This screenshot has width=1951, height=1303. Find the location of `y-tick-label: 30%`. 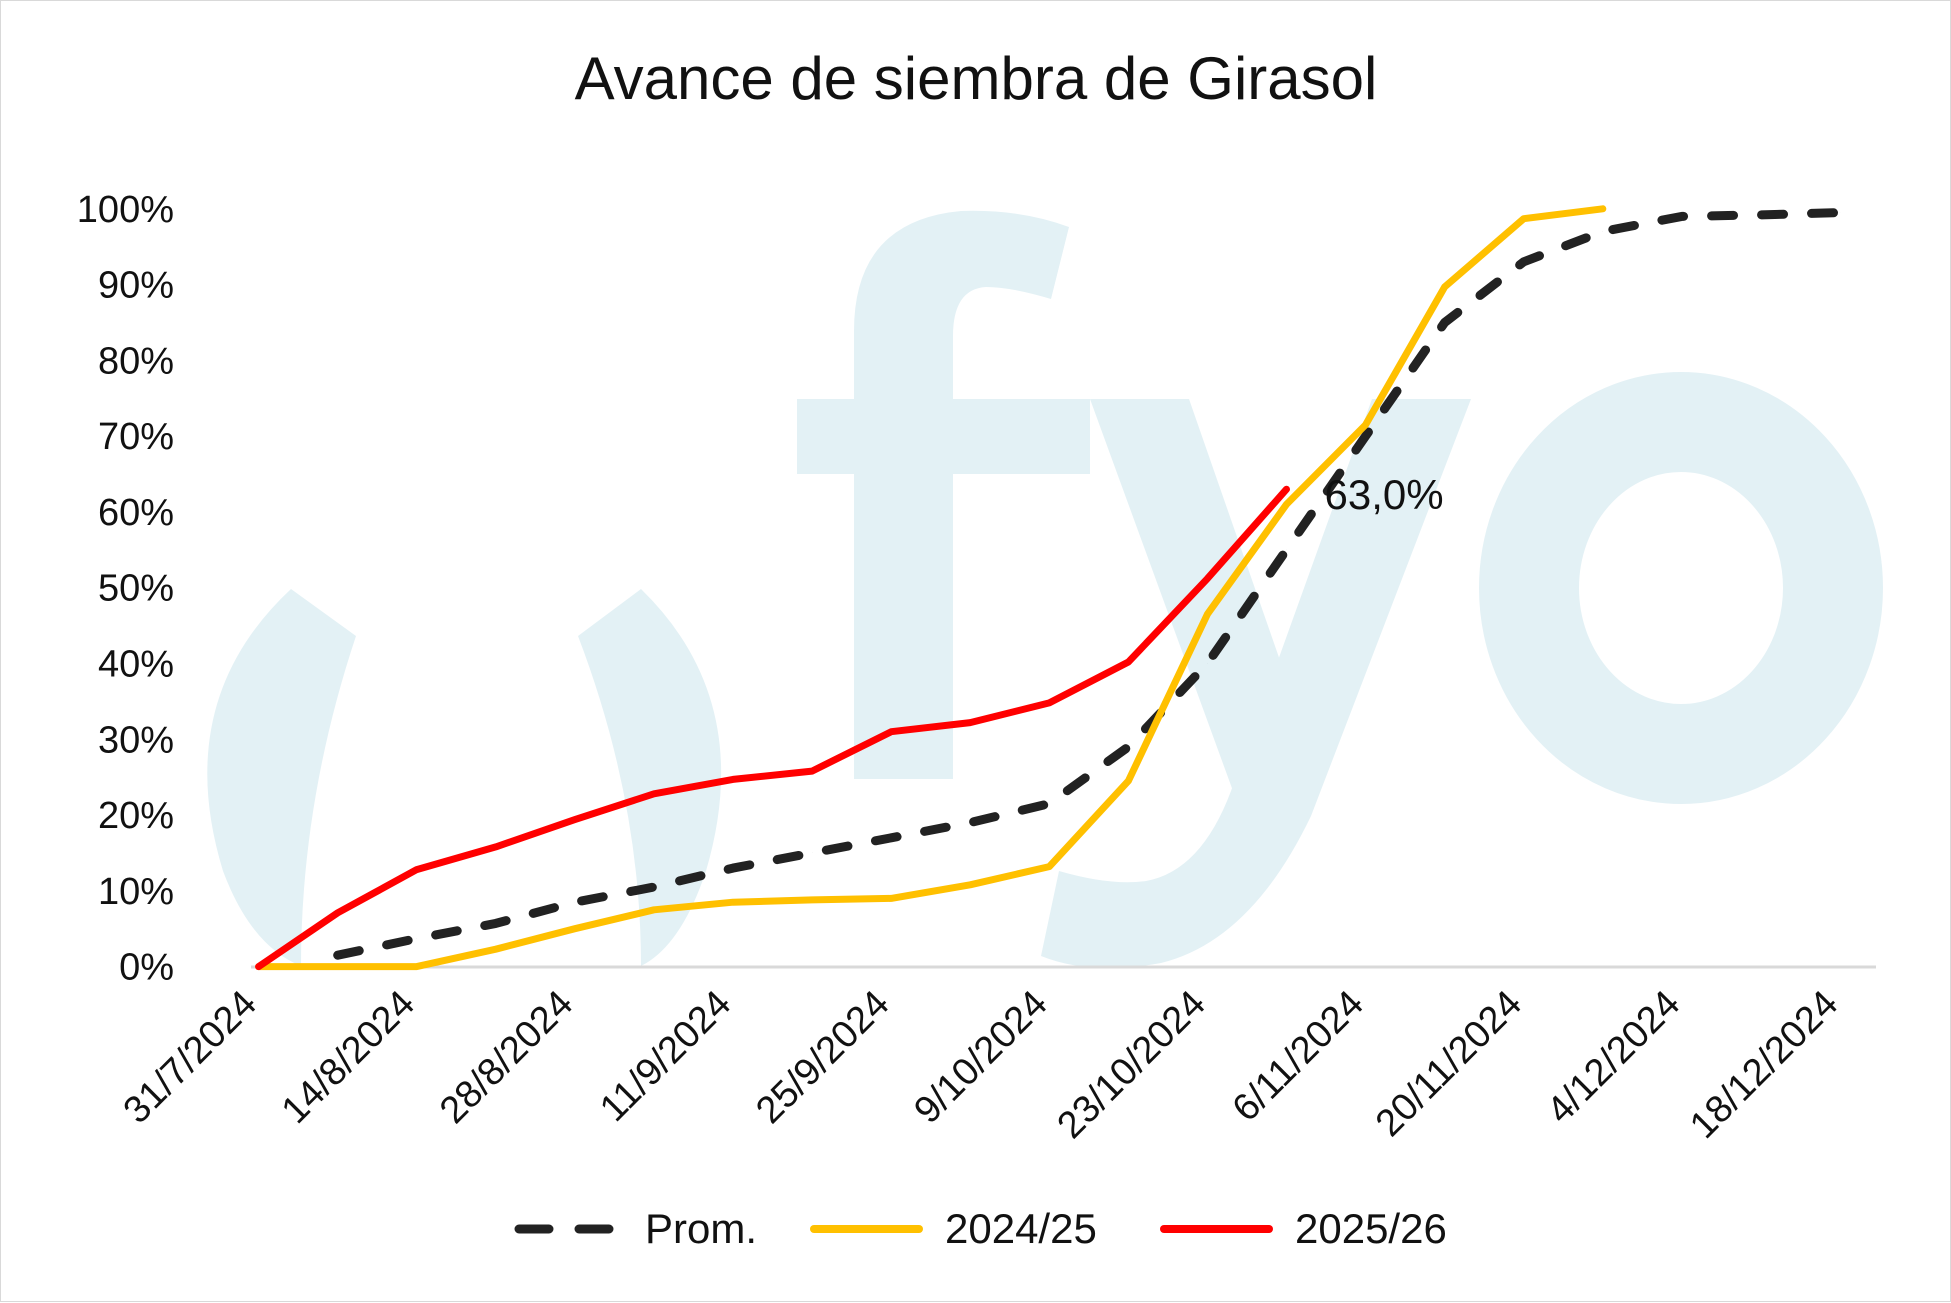

y-tick-label: 30% is located at coordinates (136, 740).